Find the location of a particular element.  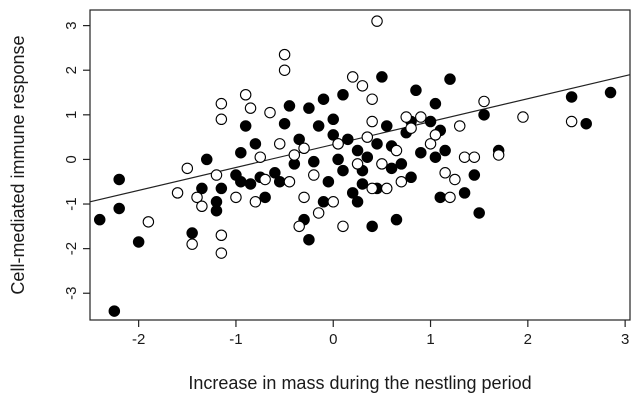

y-tick-label: 2 is located at coordinates (71, 70).